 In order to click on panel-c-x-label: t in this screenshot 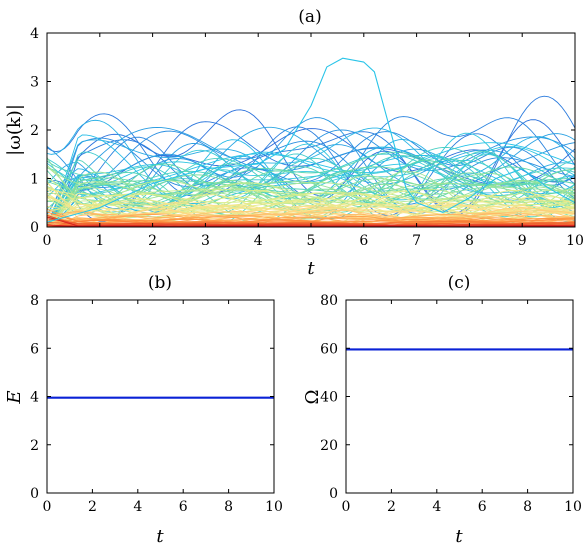, I will do `click(459, 536)`.